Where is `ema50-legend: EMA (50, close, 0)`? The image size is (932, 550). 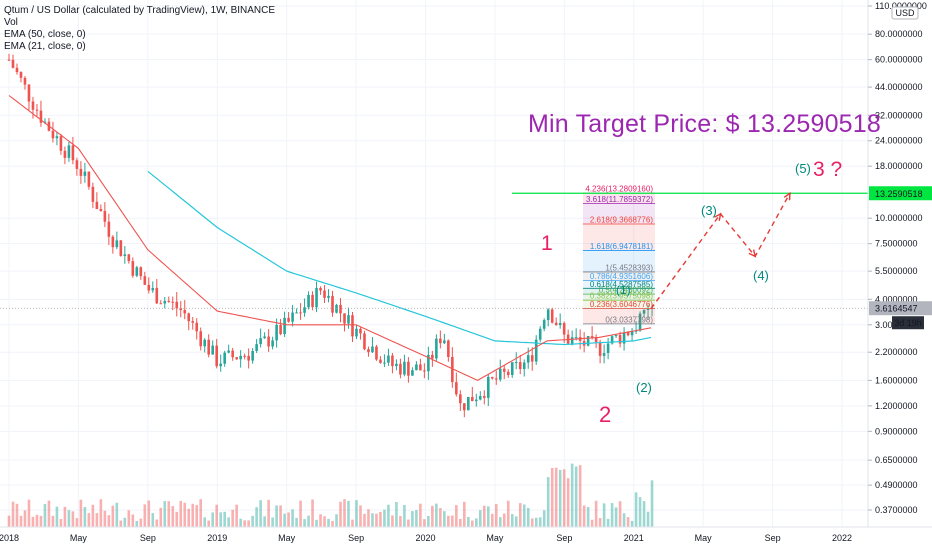
ema50-legend: EMA (50, close, 0) is located at coordinates (45, 34).